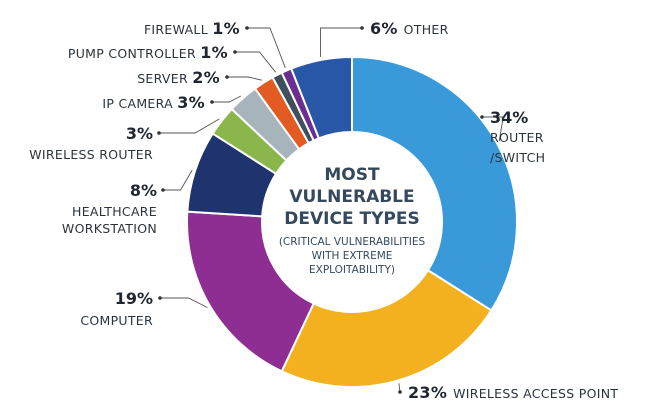 The height and width of the screenshot is (407, 650). I want to click on label-name: WIRELESS ACCESS POINT, so click(535, 393).